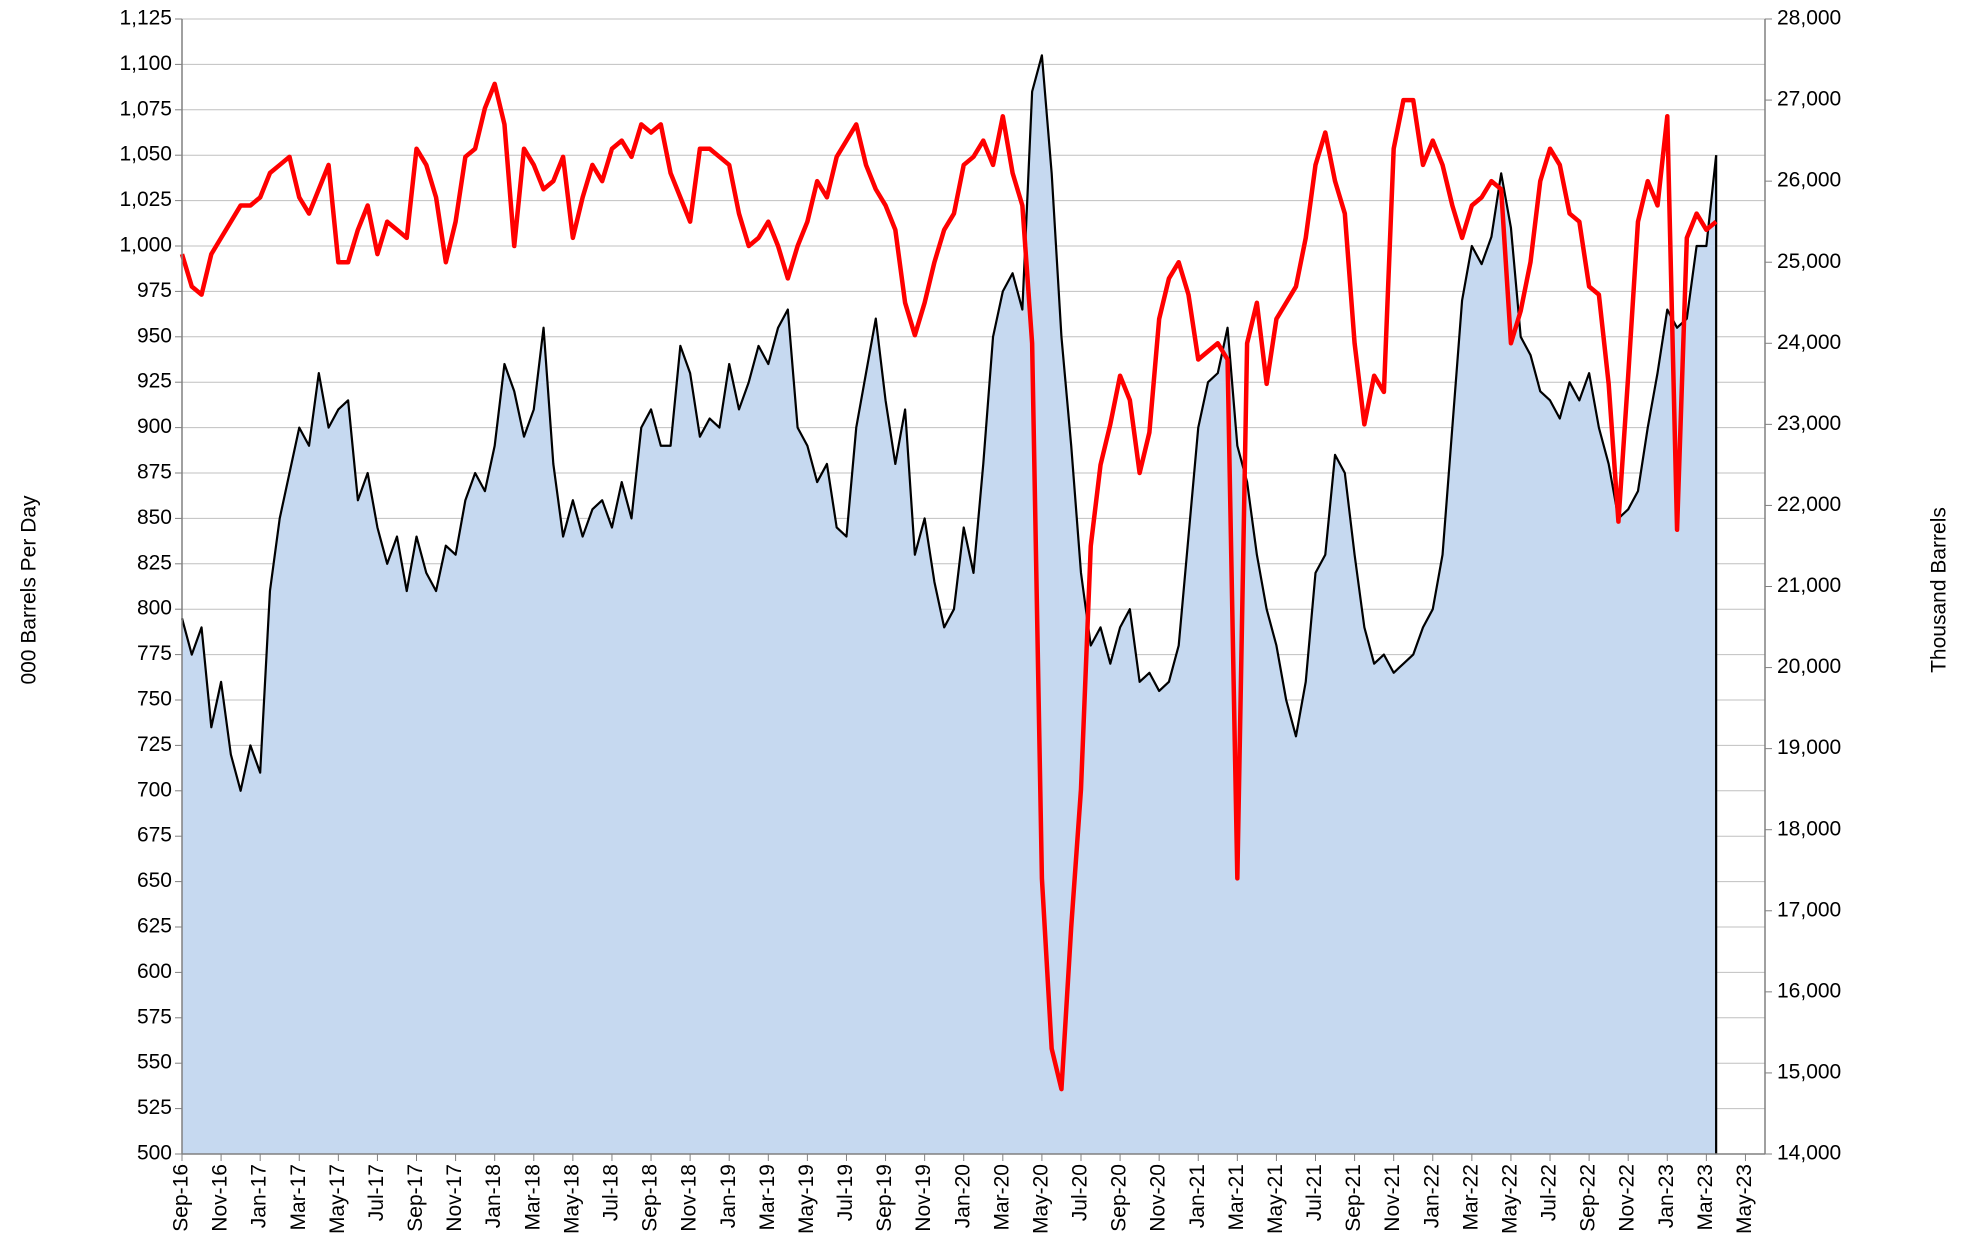  What do you see at coordinates (1809, 990) in the screenshot?
I see `y2-tick-label: 16,000` at bounding box center [1809, 990].